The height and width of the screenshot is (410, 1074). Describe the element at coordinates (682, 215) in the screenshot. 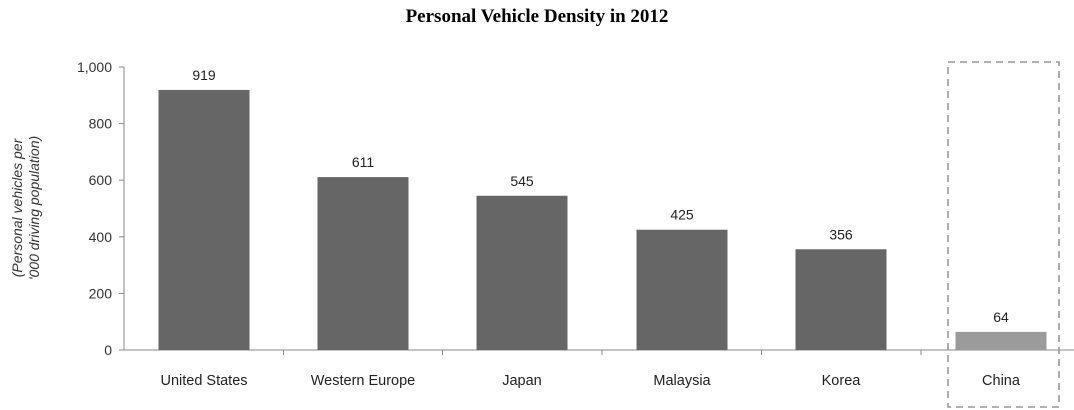

I see `data-label: 425` at that location.